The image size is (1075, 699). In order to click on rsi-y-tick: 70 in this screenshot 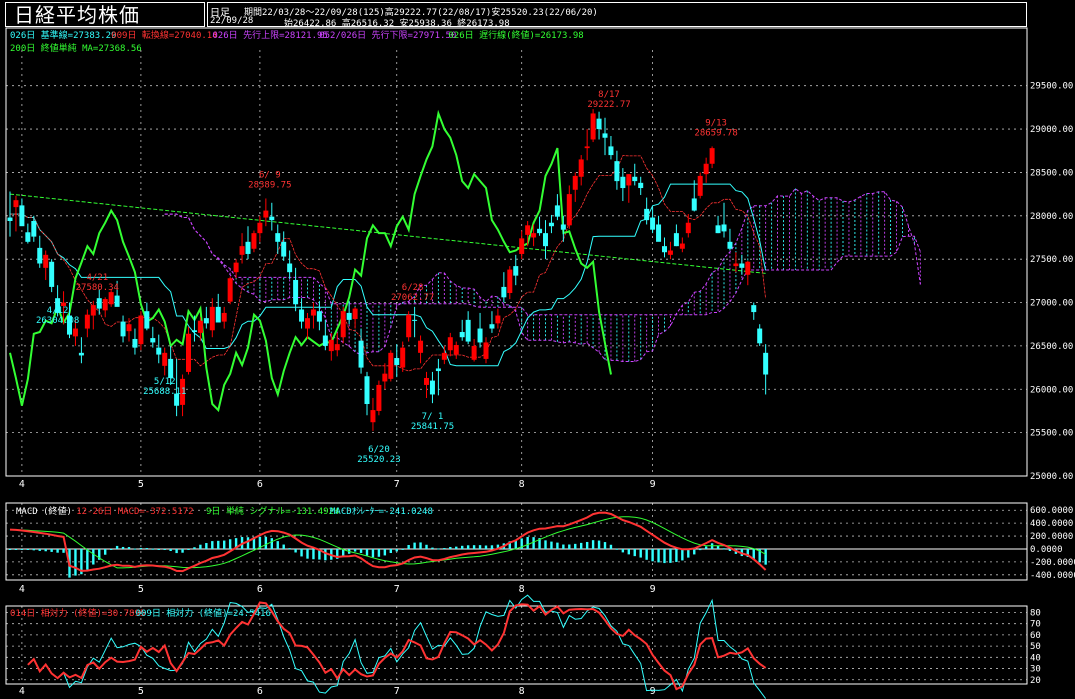, I will do `click(1035, 625)`.